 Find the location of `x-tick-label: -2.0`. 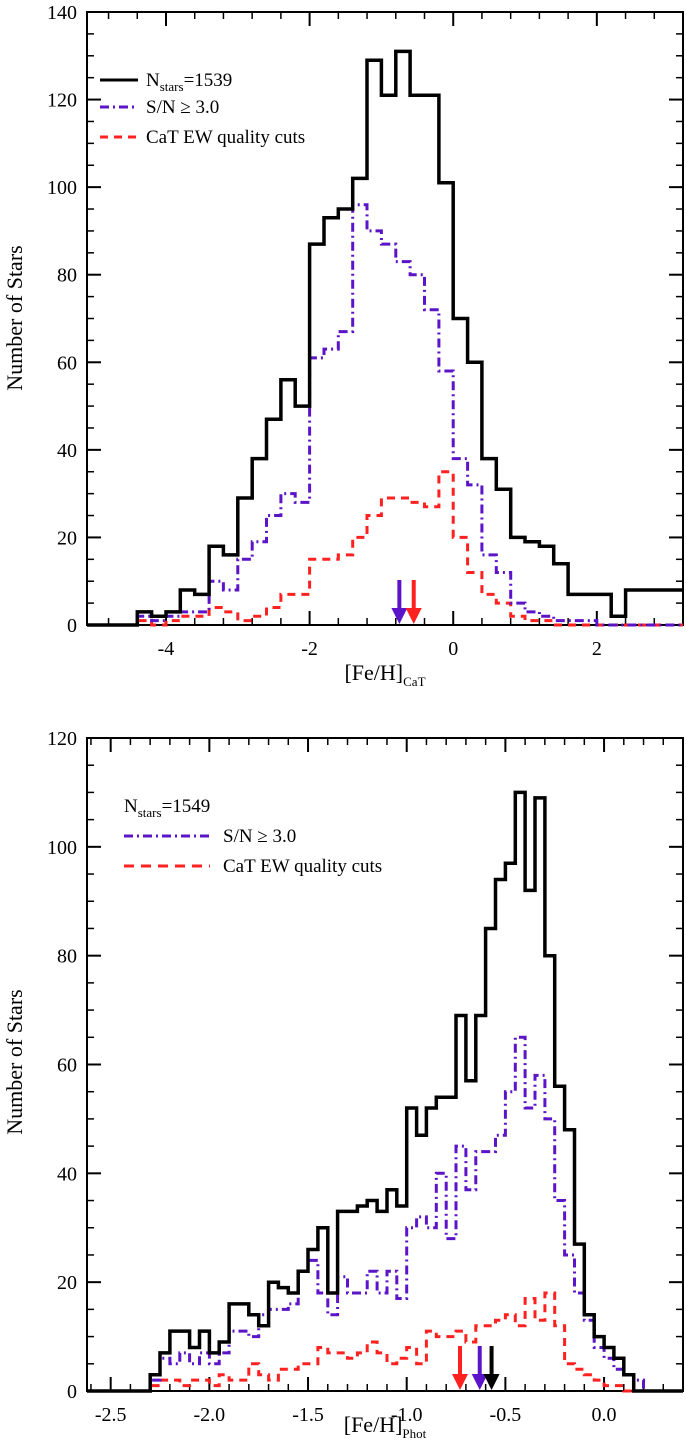

x-tick-label: -2.0 is located at coordinates (210, 1415).